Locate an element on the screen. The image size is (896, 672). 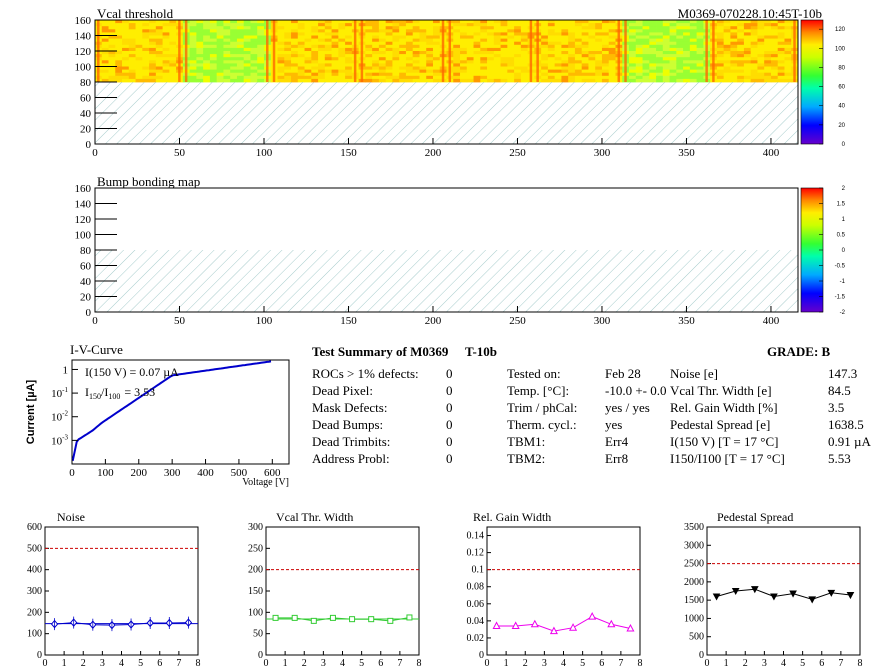
small-chart-y-tick-label: 200 is located at coordinates (34, 612).